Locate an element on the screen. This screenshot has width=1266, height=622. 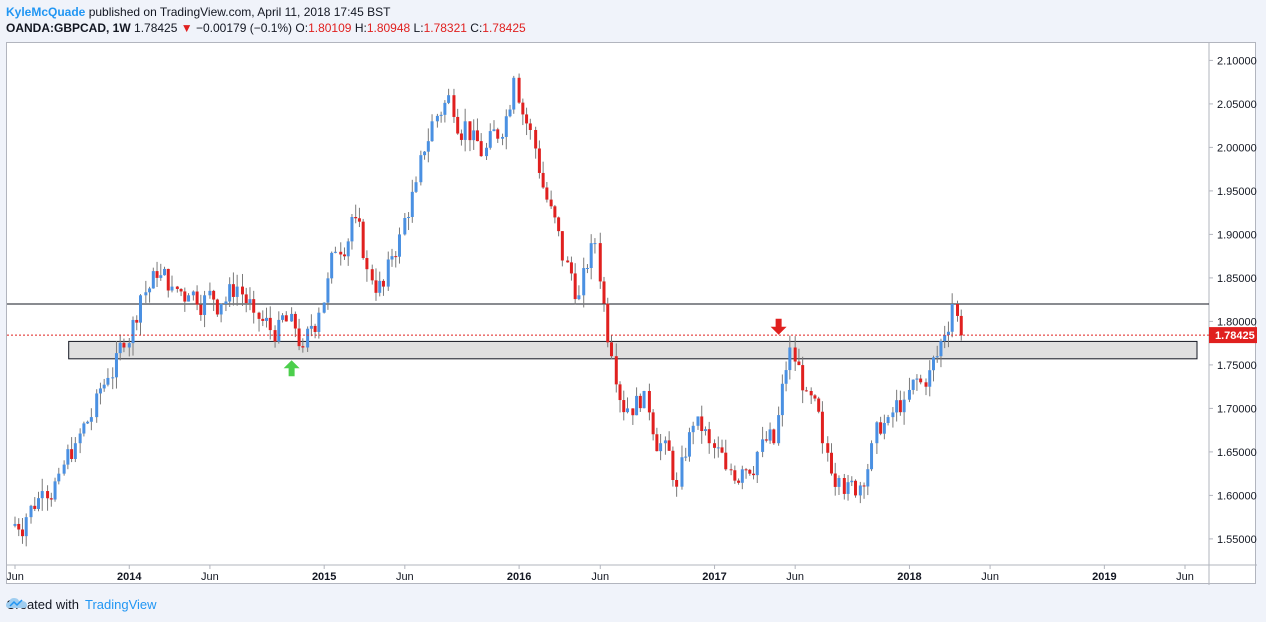
y-tick-label: 1.75000 is located at coordinates (1237, 366).